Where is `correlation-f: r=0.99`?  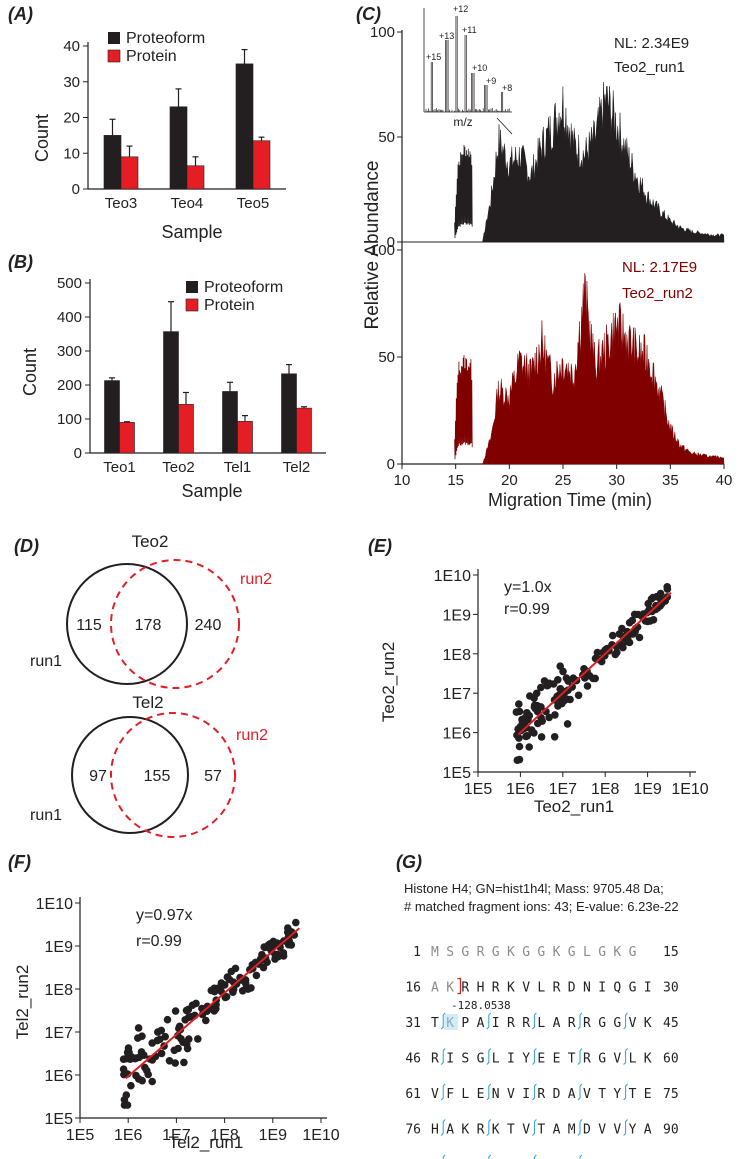 correlation-f: r=0.99 is located at coordinates (159, 941).